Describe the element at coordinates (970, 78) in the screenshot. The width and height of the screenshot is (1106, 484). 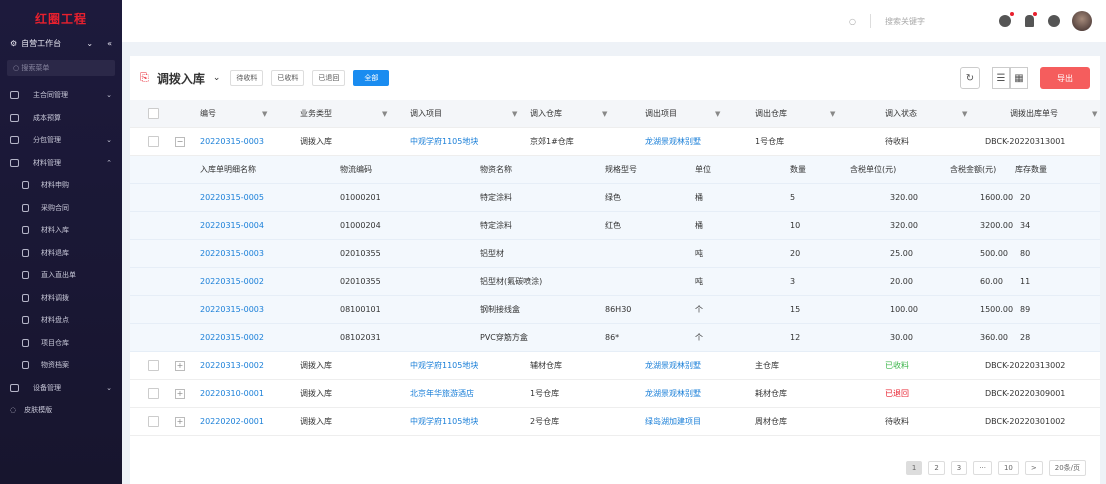
I see `refresh-button: ↻` at that location.